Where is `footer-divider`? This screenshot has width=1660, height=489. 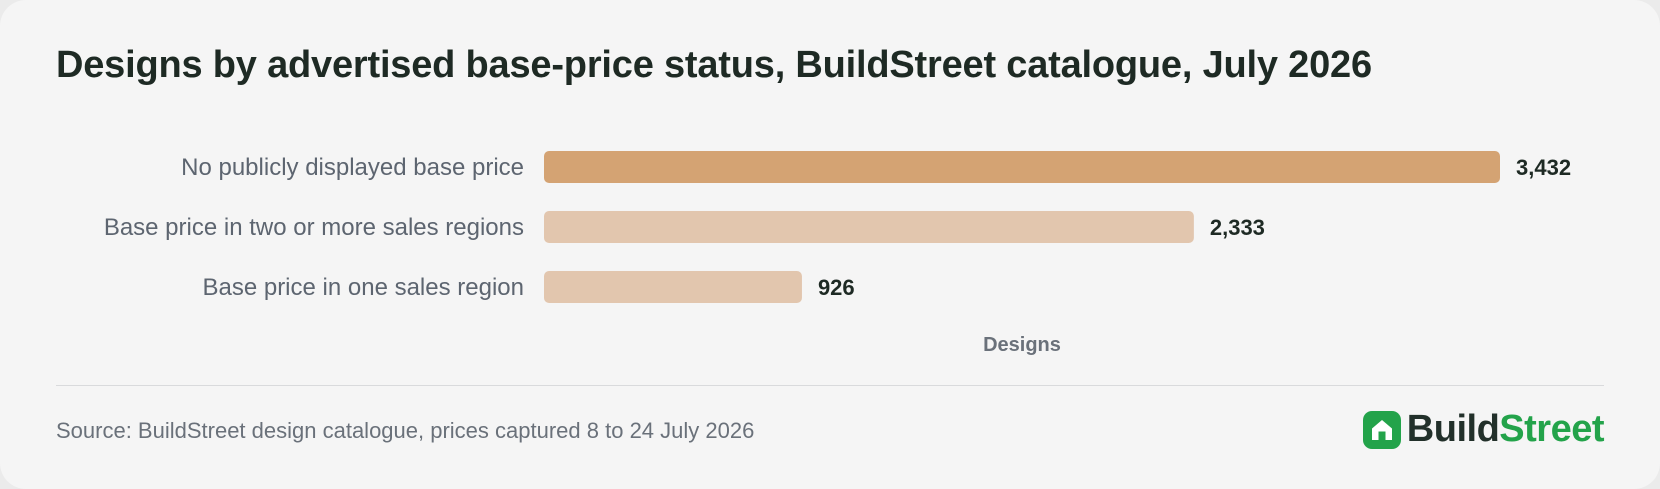
footer-divider is located at coordinates (830, 385).